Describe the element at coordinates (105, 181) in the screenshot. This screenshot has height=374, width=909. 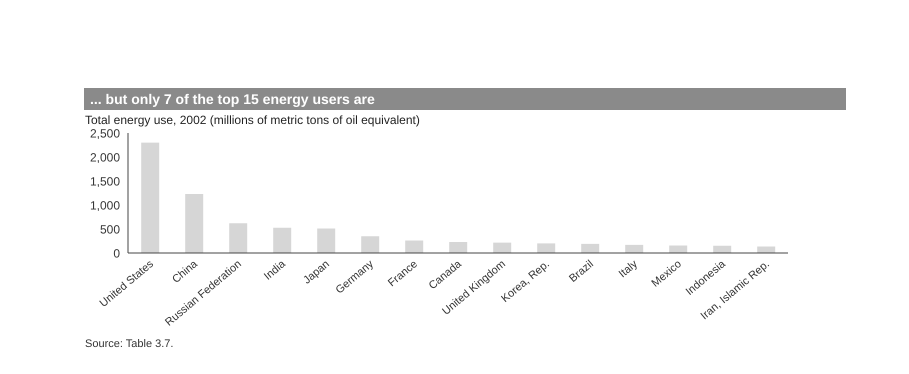
I see `y-tick-label: 1,500` at that location.